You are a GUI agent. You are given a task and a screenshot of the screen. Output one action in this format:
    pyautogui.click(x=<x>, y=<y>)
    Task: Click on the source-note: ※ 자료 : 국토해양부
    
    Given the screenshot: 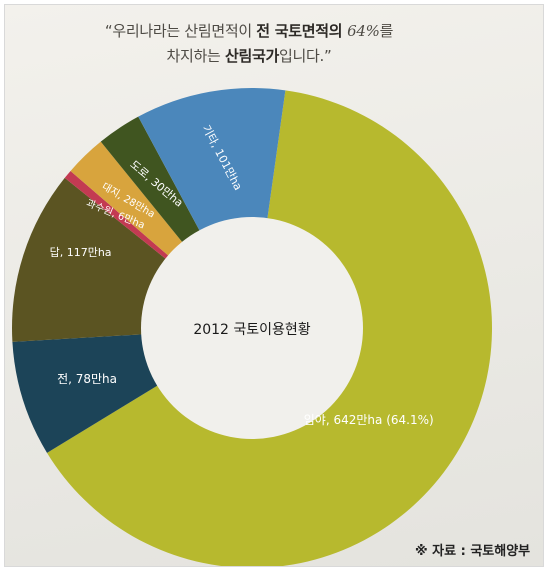 What is the action you would take?
    pyautogui.click(x=473, y=551)
    